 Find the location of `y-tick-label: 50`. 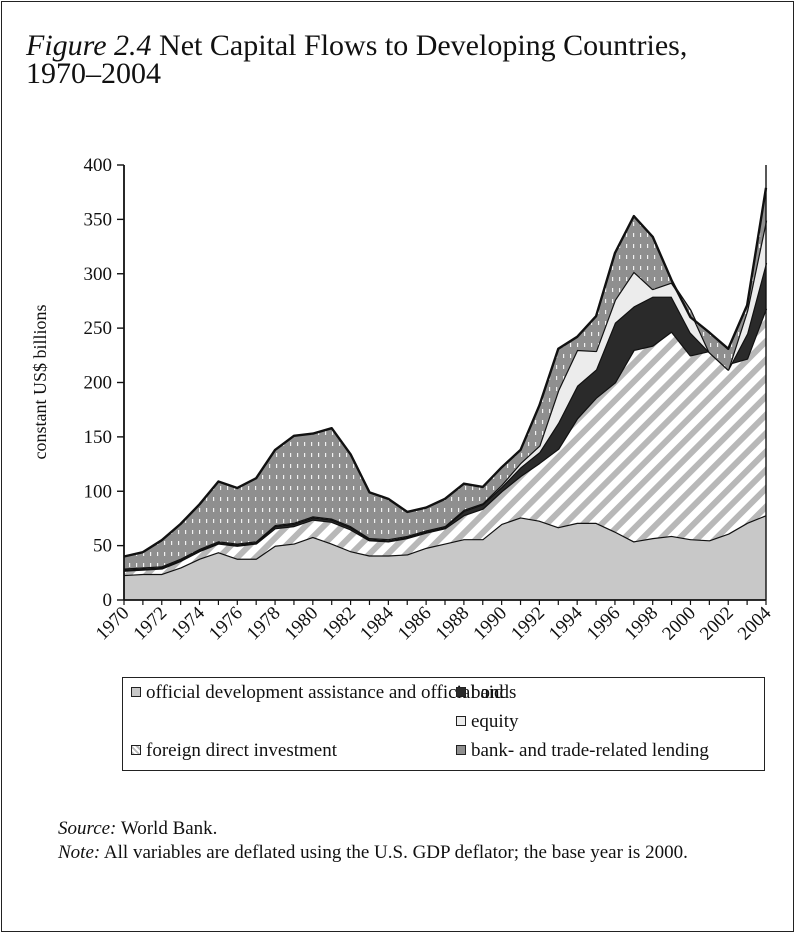

y-tick-label: 50 is located at coordinates (102, 546).